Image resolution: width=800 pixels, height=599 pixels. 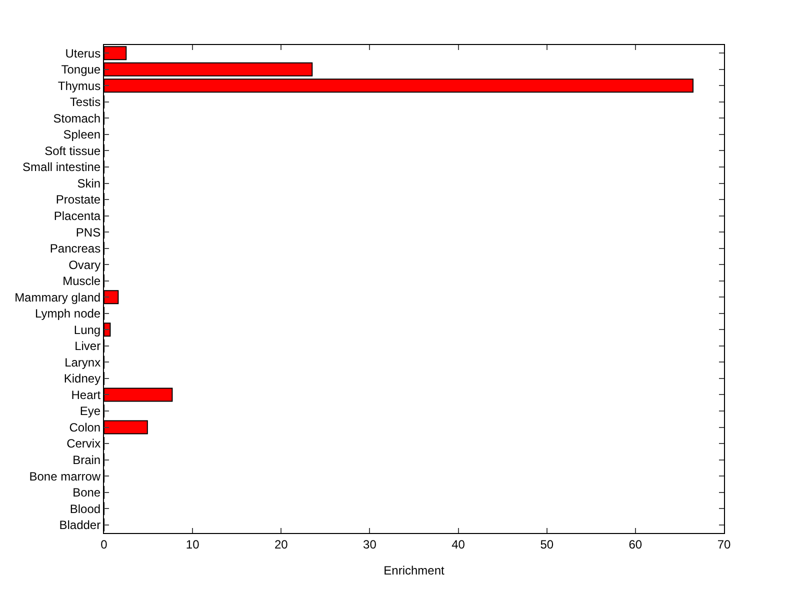 What do you see at coordinates (724, 544) in the screenshot?
I see `x-tick-label: 70` at bounding box center [724, 544].